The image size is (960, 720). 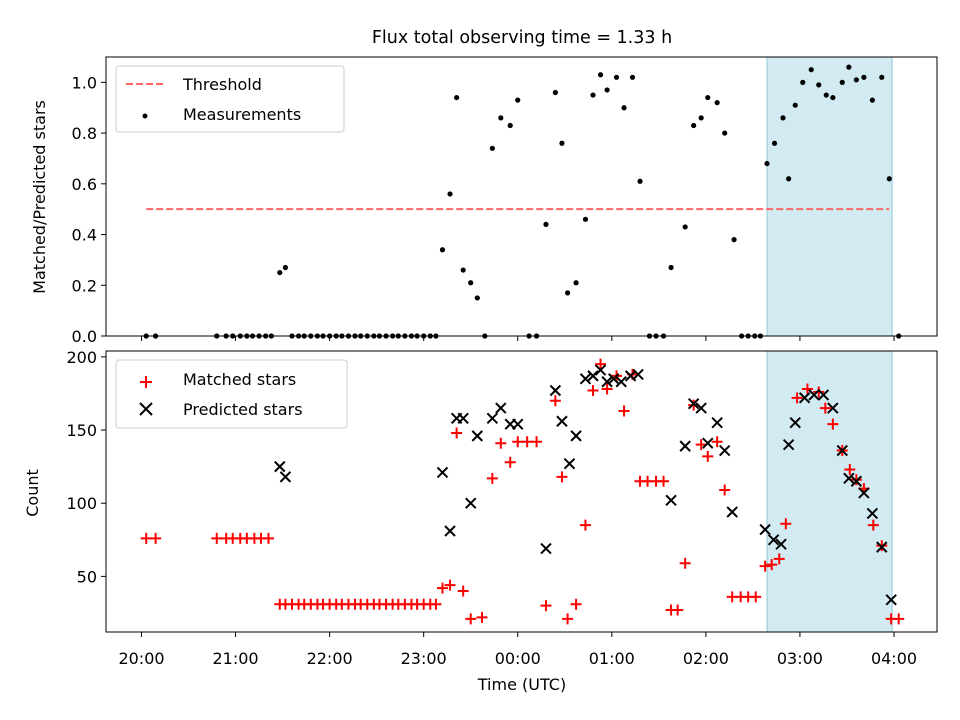 I want to click on top-legend-frame, so click(x=230, y=99).